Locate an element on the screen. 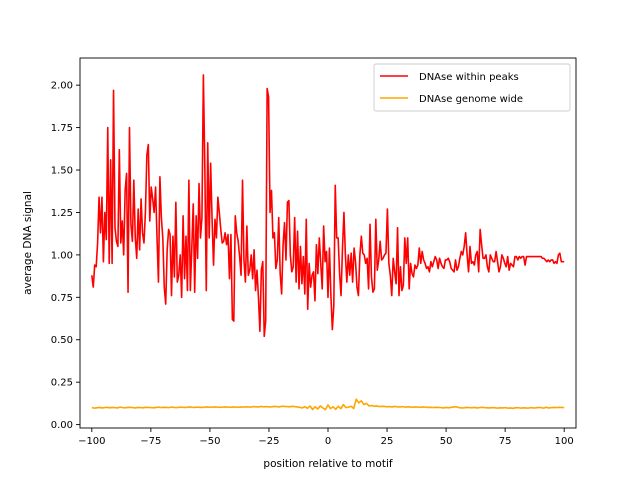 This screenshot has height=480, width=640. legend-label-dnase-within-peaks: DNAse within peaks is located at coordinates (469, 77).